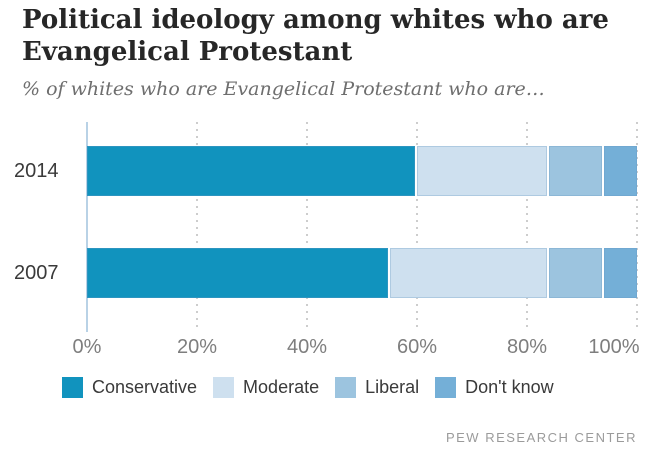 The width and height of the screenshot is (656, 452). What do you see at coordinates (187, 52) in the screenshot?
I see `chart-title-line-2: Evangelical Protestant` at bounding box center [187, 52].